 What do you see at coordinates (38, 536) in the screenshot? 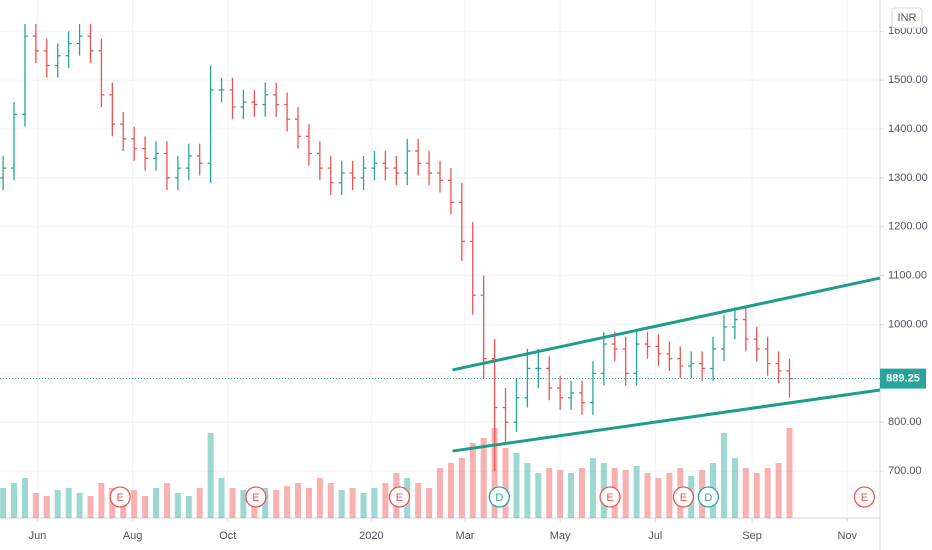
I see `x-tick-label: Jun` at bounding box center [38, 536].